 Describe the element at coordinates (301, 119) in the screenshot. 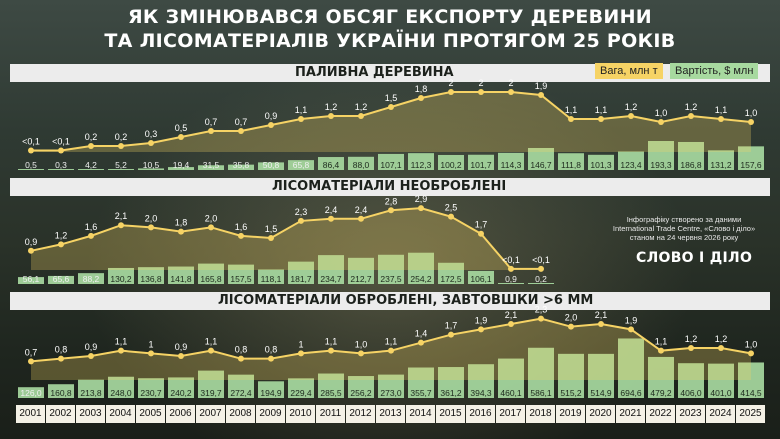

I see `weight-point-0-2010` at that location.